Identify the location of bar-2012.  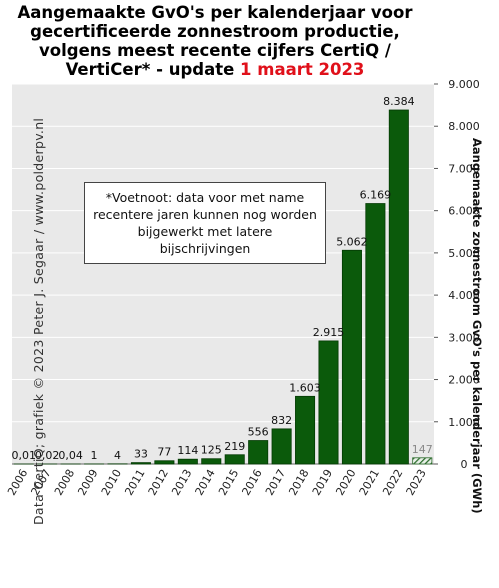
(164, 462).